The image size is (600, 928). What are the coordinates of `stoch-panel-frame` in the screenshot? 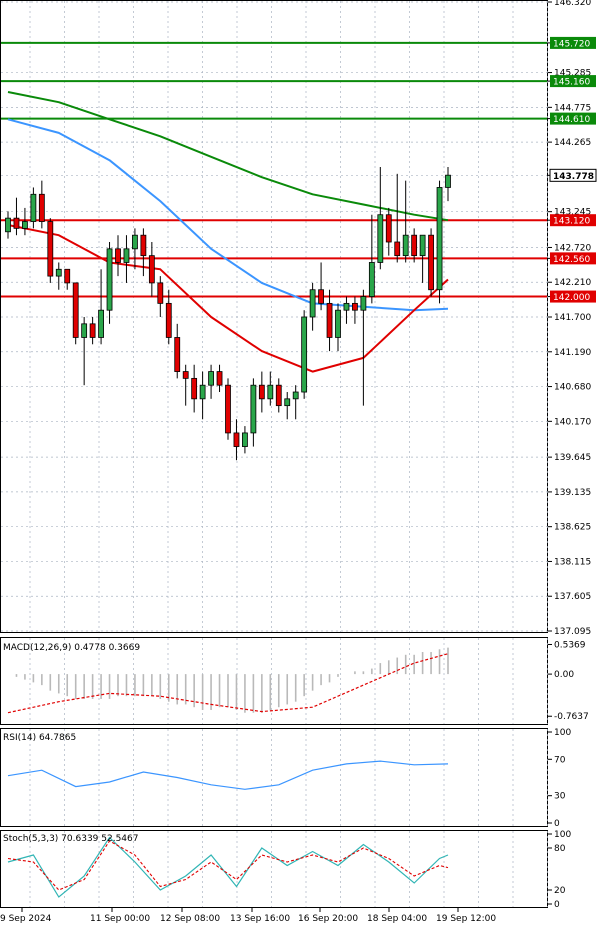 It's located at (274, 869).